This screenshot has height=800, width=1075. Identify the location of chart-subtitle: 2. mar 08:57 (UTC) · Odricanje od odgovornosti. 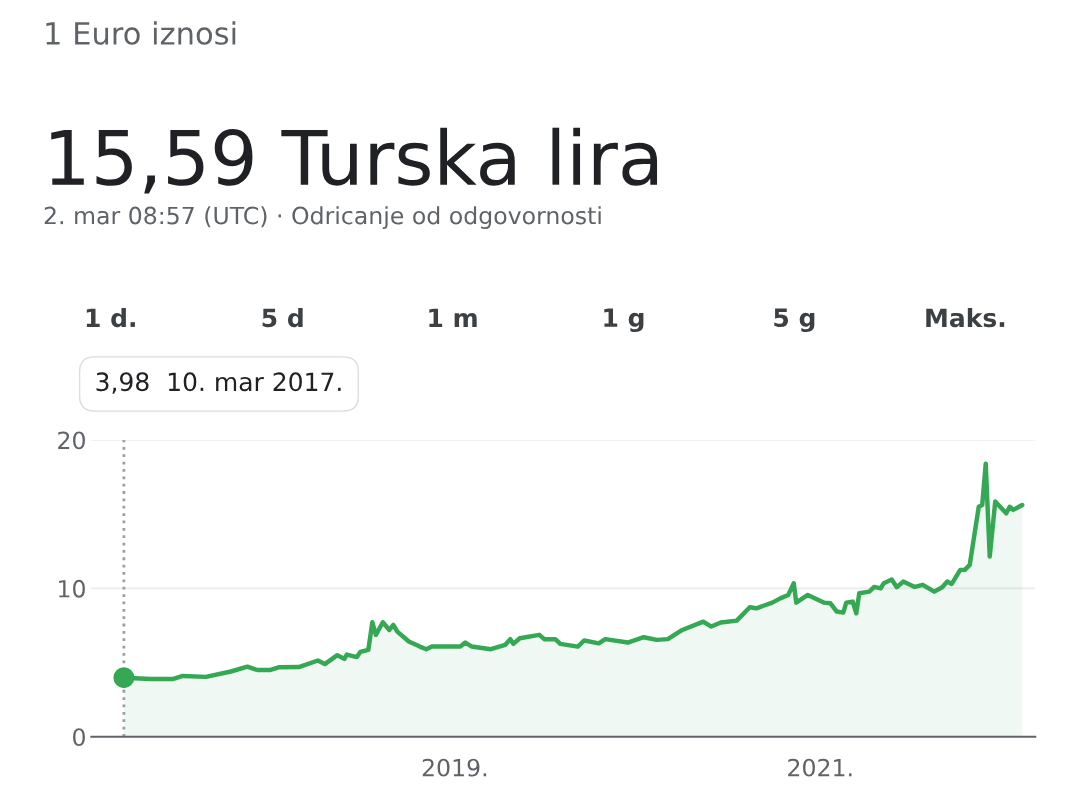
(322, 218).